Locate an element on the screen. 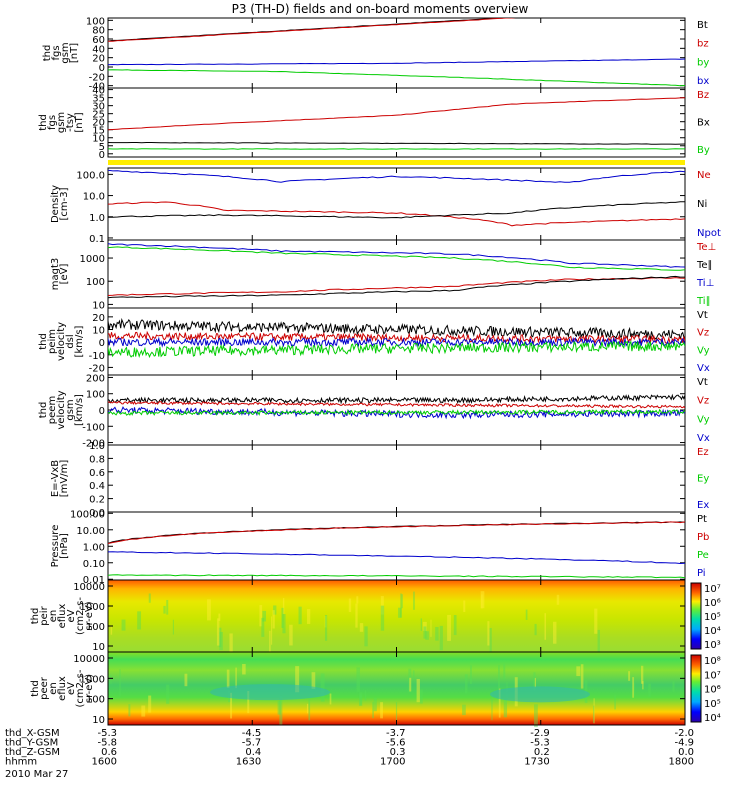 This screenshot has height=804, width=750. legend-Bz: Bz is located at coordinates (703, 95).